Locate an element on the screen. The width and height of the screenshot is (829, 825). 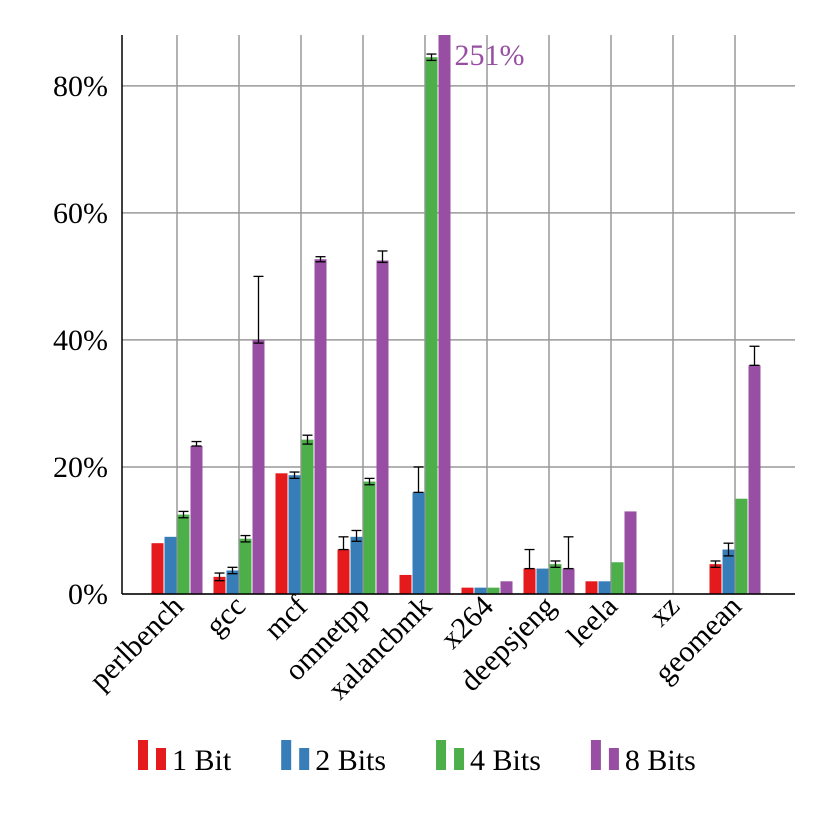
legend-item: 8 Bits is located at coordinates (643, 758).